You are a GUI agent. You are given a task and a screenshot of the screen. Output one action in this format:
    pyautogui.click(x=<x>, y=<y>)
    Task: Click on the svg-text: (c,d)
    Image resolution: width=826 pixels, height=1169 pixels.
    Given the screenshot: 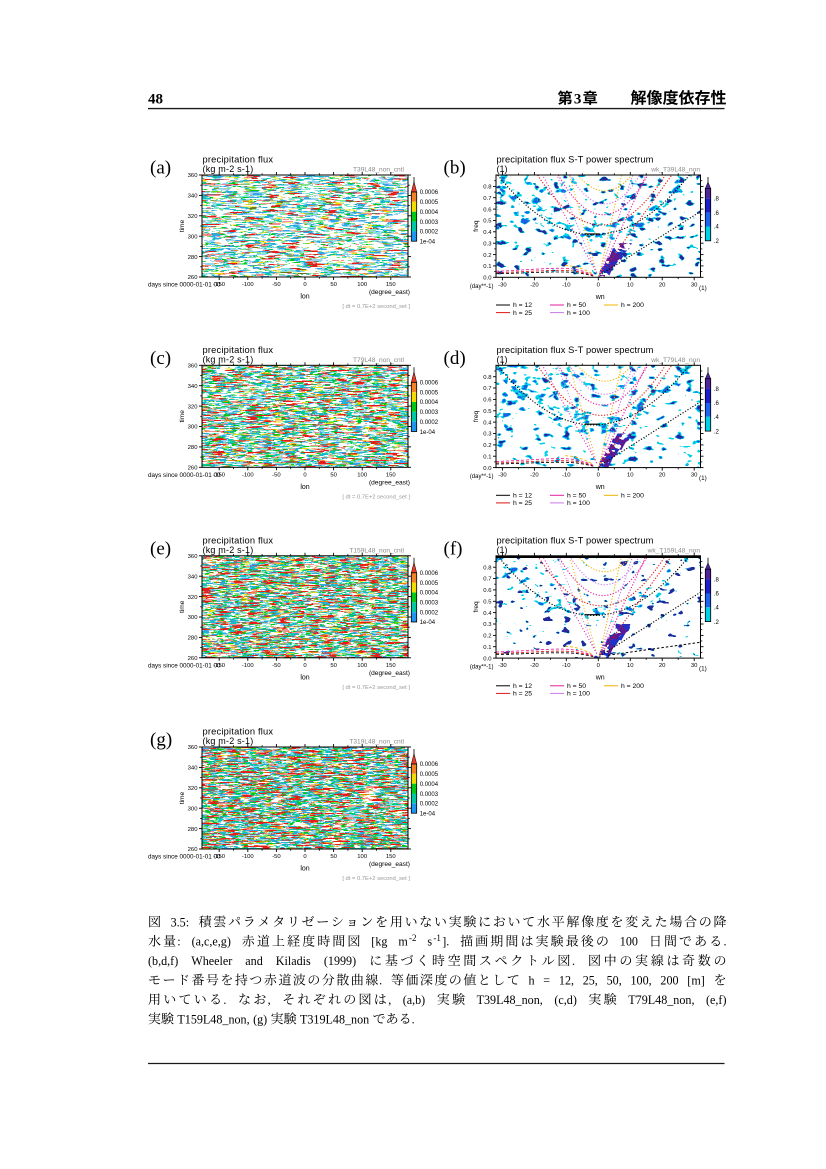 What is the action you would take?
    pyautogui.click(x=565, y=1000)
    